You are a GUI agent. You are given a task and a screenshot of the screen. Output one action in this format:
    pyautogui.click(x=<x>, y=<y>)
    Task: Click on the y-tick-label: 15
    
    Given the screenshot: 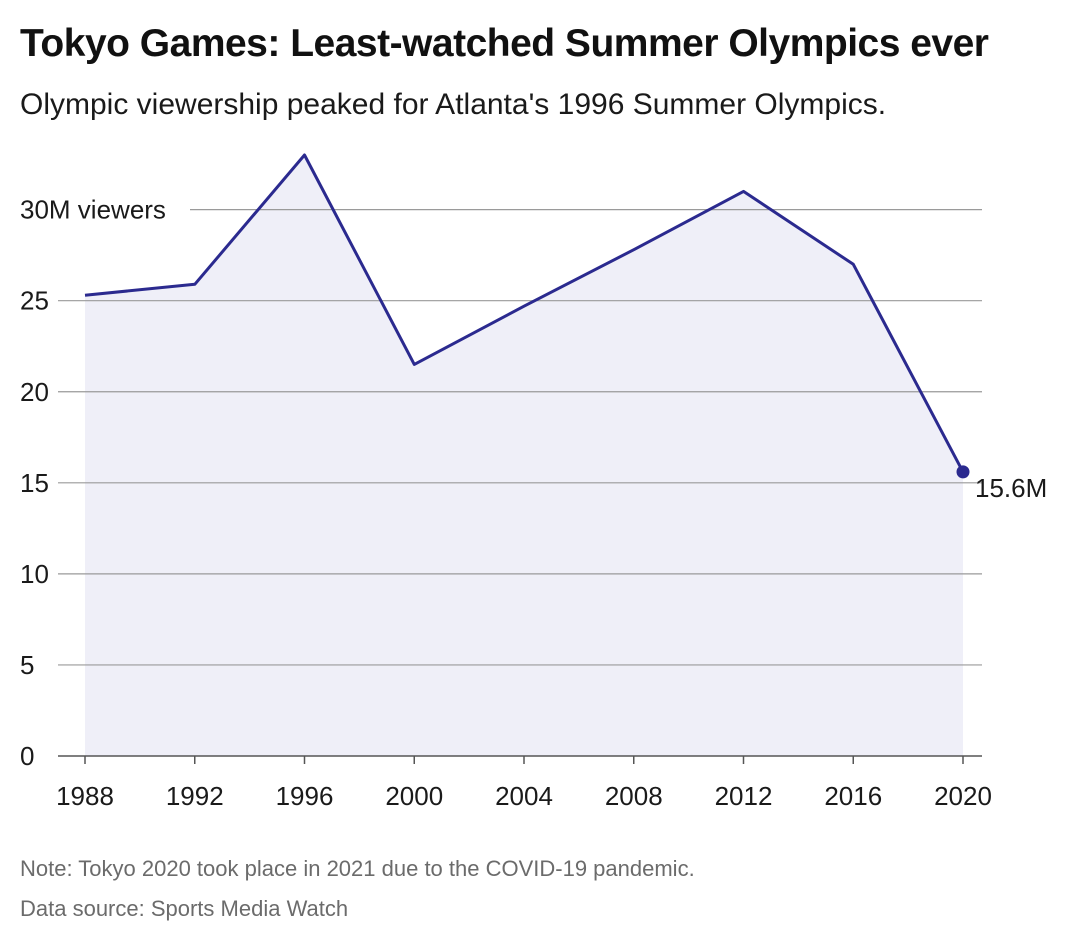 What is the action you would take?
    pyautogui.click(x=34, y=483)
    